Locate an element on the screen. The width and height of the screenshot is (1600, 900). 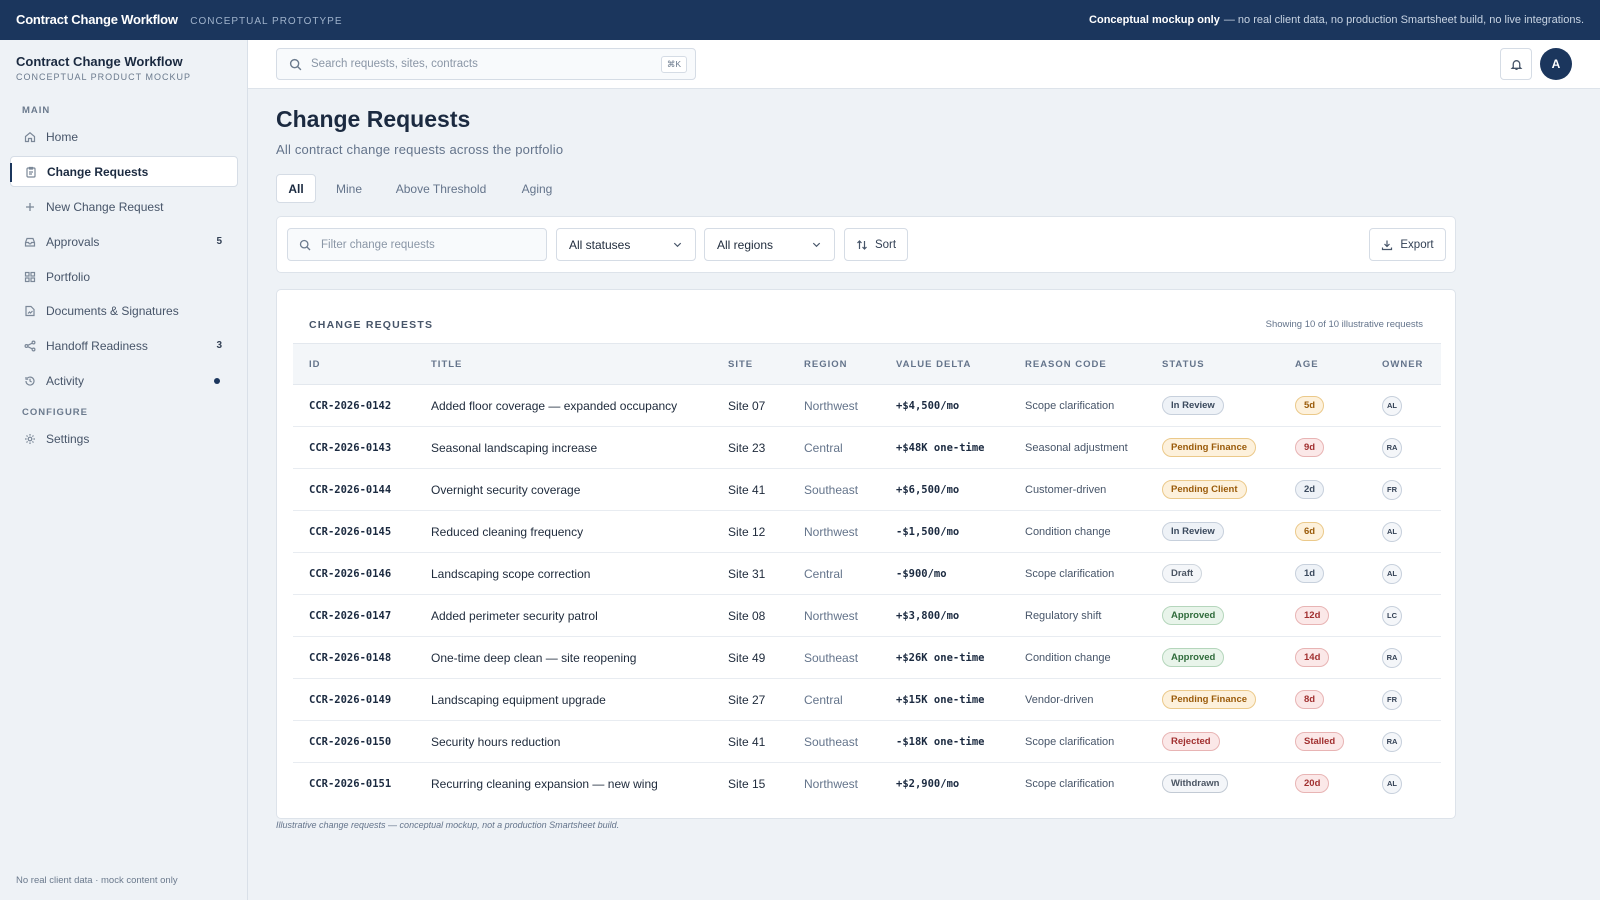
tab-all: All is located at coordinates (296, 188).